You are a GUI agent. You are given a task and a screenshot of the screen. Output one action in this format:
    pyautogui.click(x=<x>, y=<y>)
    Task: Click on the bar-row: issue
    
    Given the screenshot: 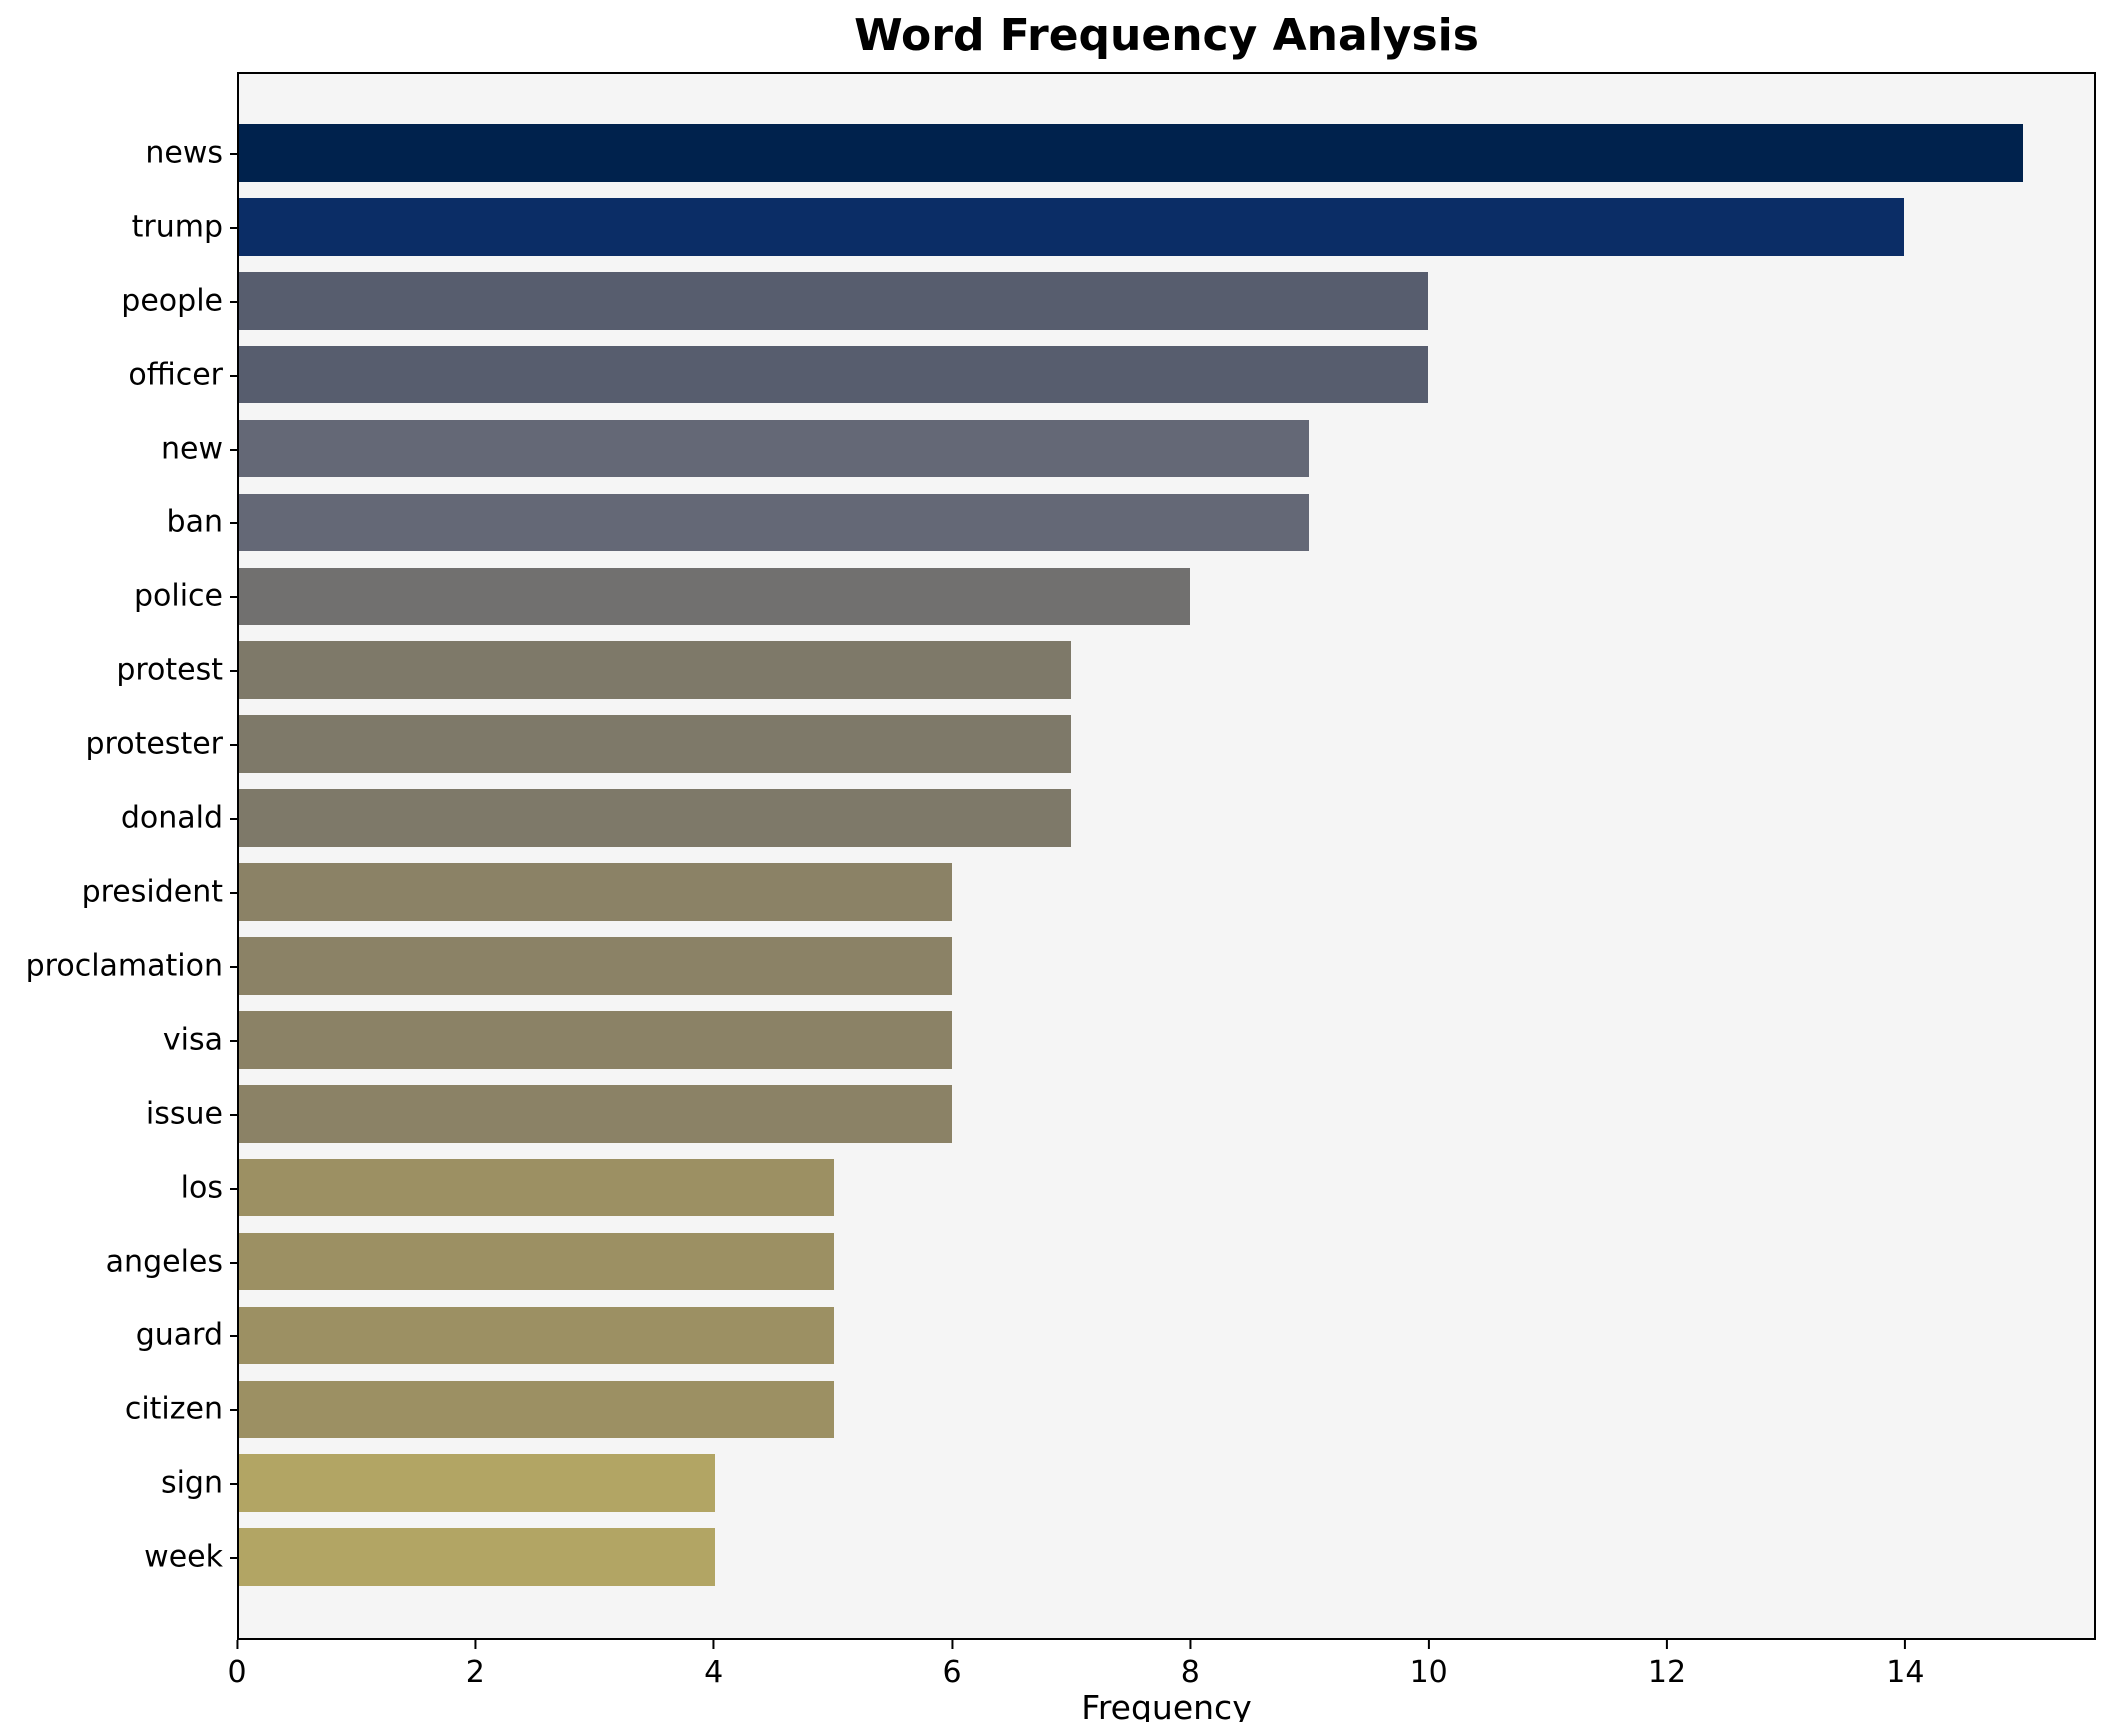 What is the action you would take?
    pyautogui.click(x=1120, y=1114)
    